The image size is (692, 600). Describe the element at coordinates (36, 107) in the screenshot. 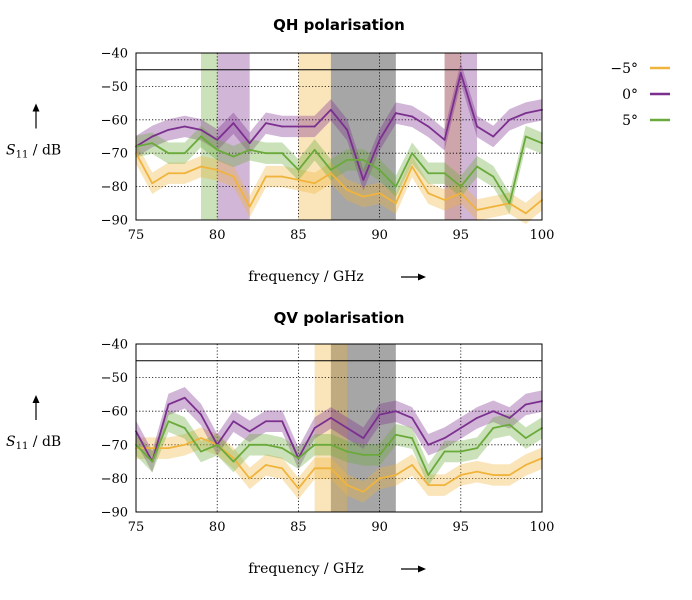

I see `y-axis-arrowhead-icon` at that location.